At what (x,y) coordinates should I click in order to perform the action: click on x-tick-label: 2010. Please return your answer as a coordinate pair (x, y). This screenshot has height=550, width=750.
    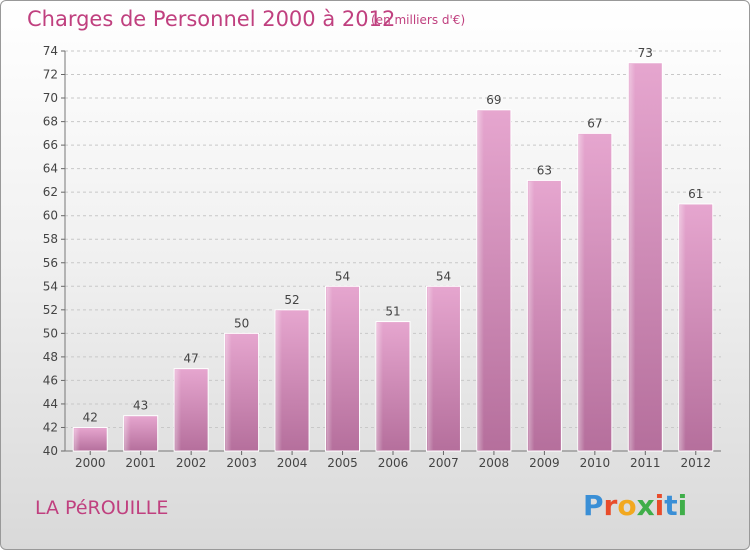
    Looking at the image, I should click on (595, 463).